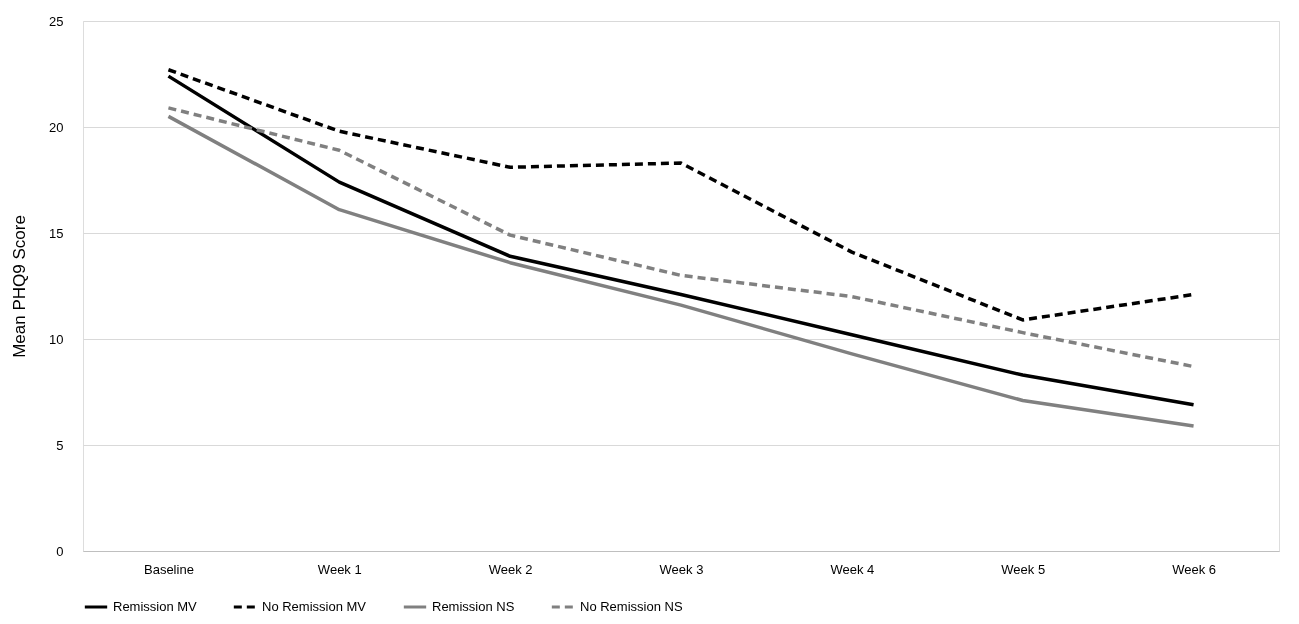 Image resolution: width=1299 pixels, height=624 pixels. Describe the element at coordinates (681, 569) in the screenshot. I see `x-tick-label: Week 3` at that location.